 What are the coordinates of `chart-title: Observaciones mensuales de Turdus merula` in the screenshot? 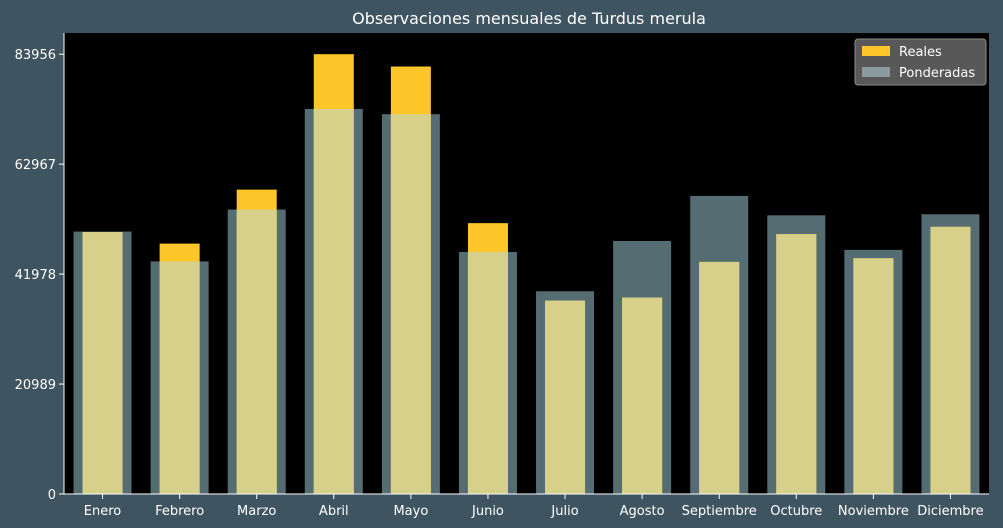 It's located at (529, 18).